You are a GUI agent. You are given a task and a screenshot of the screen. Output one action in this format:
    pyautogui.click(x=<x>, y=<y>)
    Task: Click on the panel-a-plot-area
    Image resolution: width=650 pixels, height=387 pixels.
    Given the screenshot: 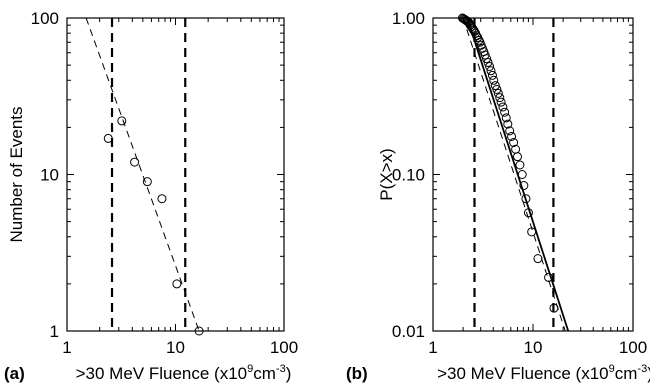 What is the action you would take?
    pyautogui.click(x=142, y=174)
    